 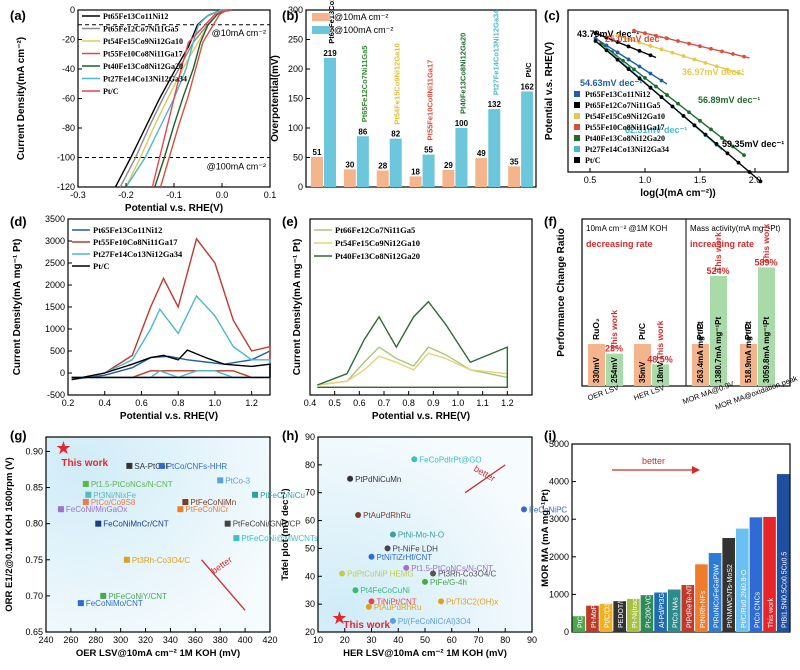 I want to click on legend-entry: Pt40Fe13Co8Ni12Ga20, so click(x=625, y=138).